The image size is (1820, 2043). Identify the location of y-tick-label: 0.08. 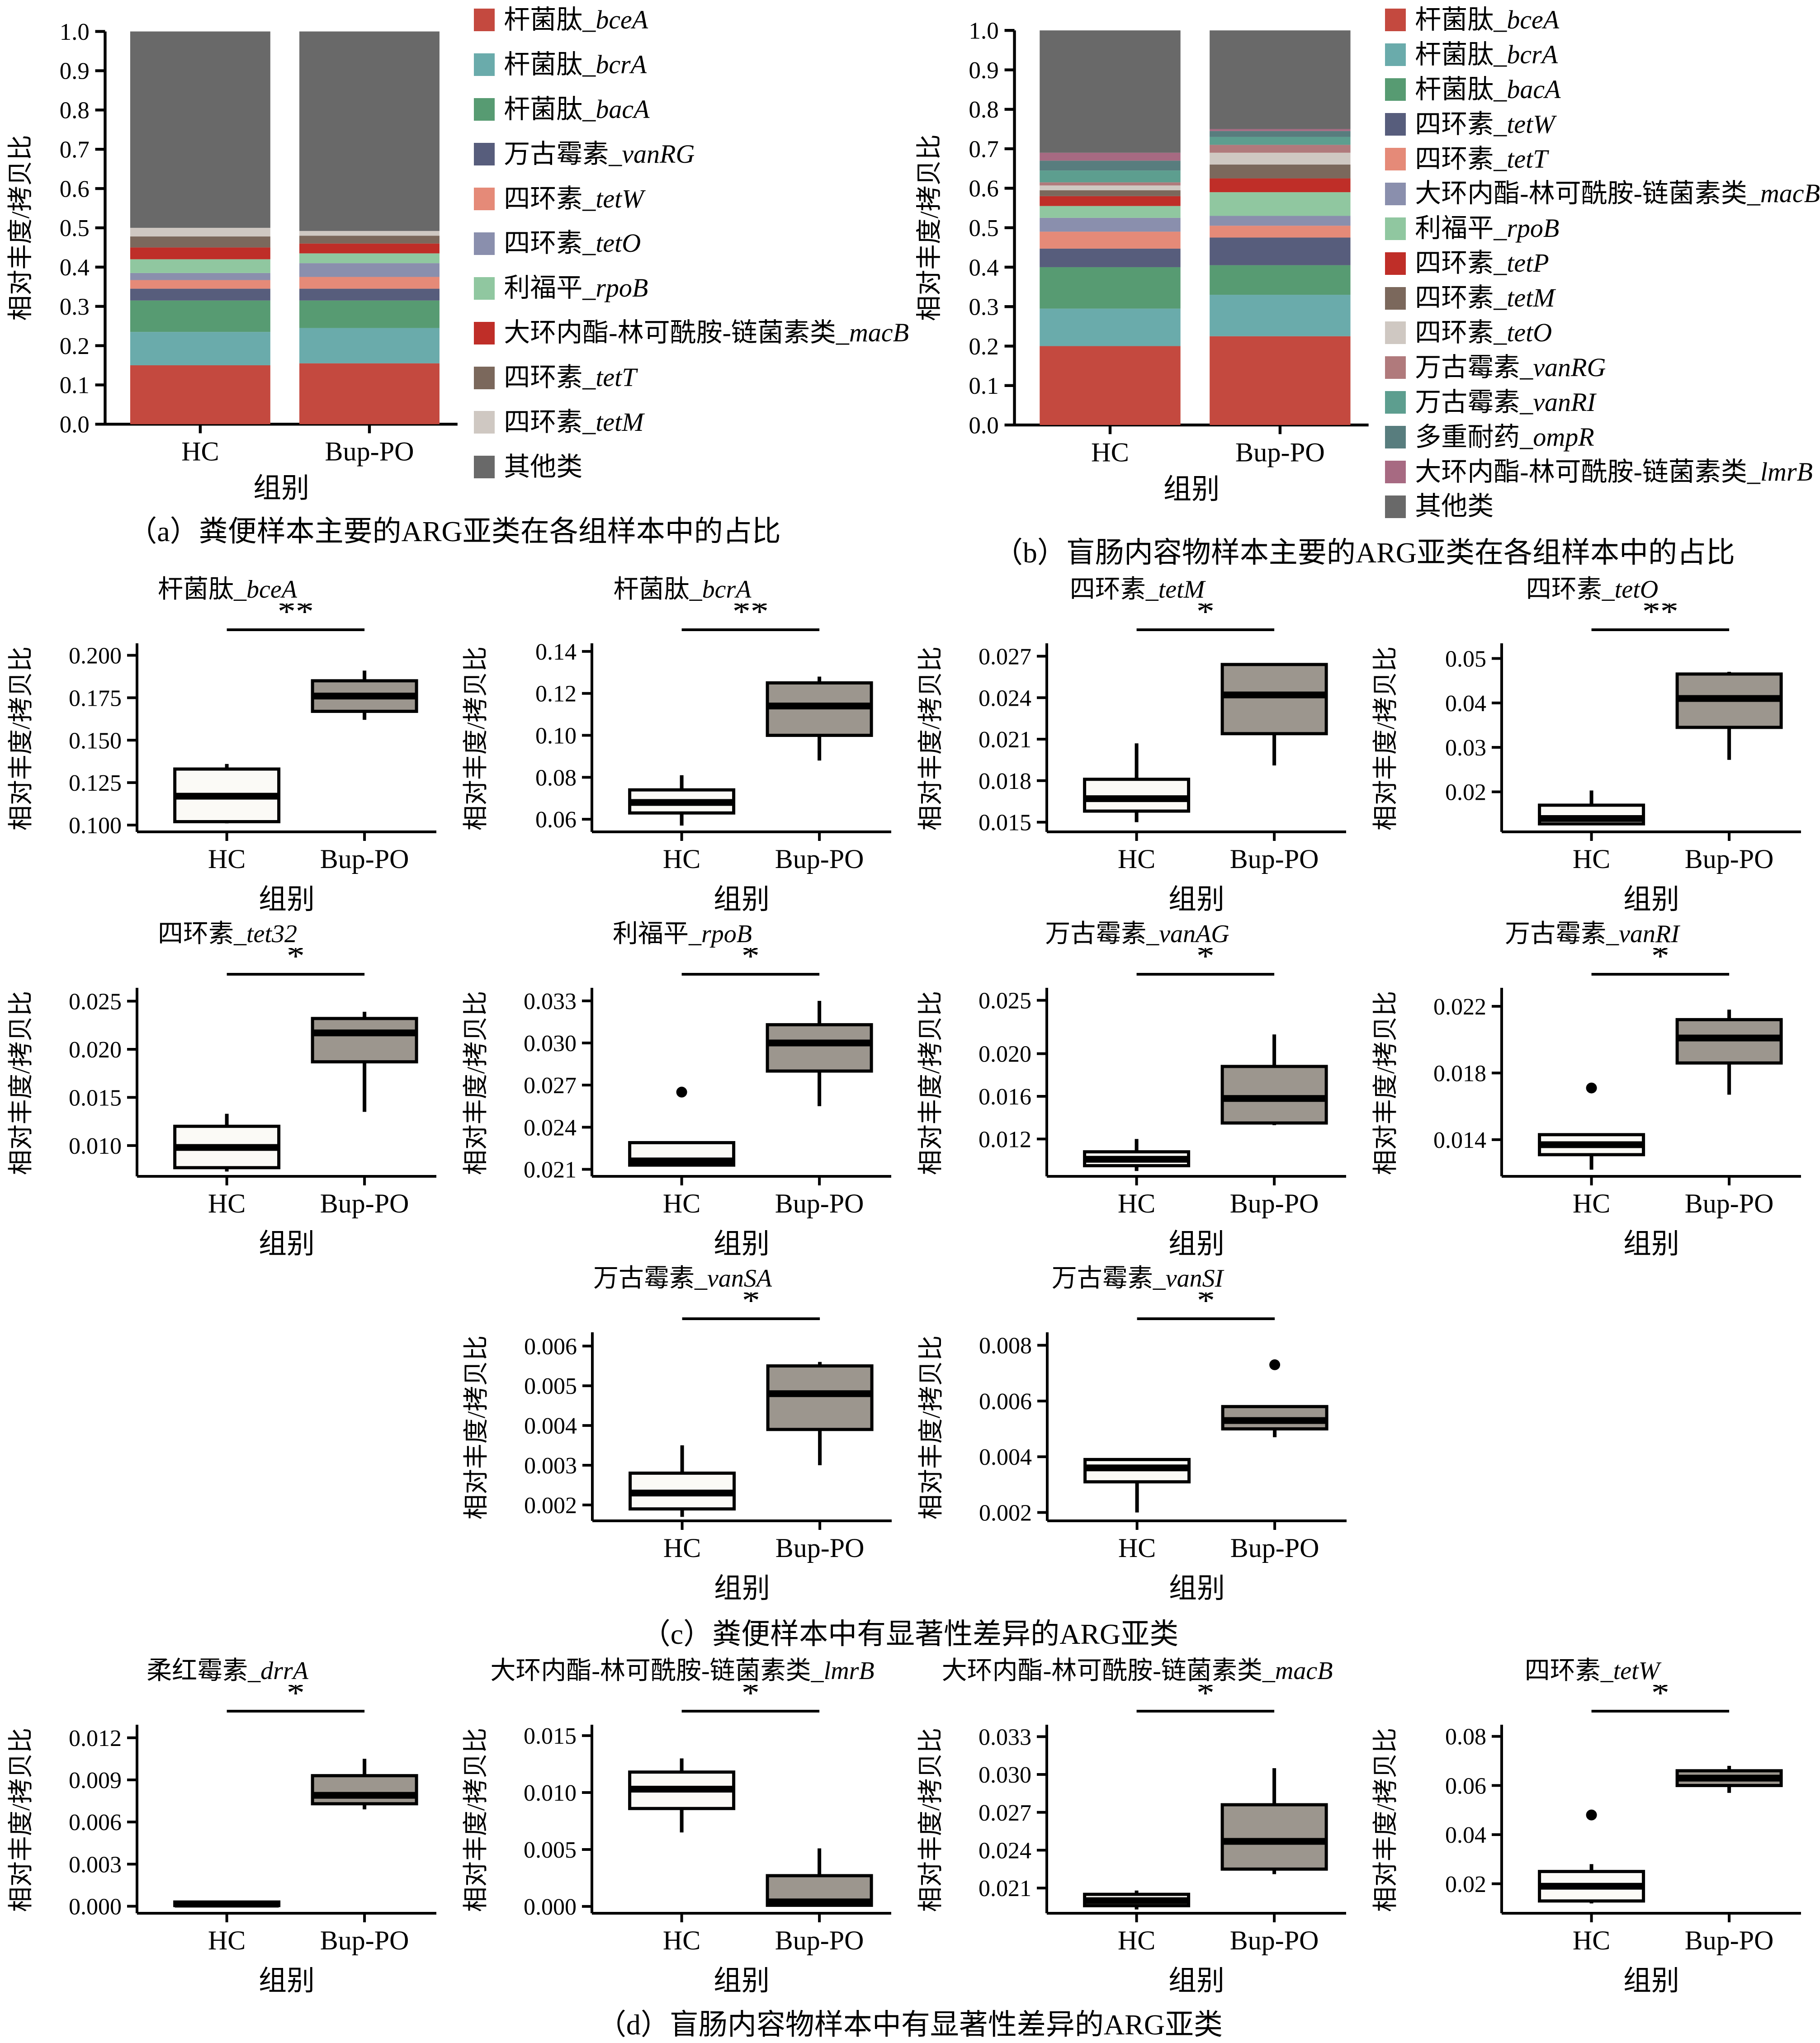
(556, 778).